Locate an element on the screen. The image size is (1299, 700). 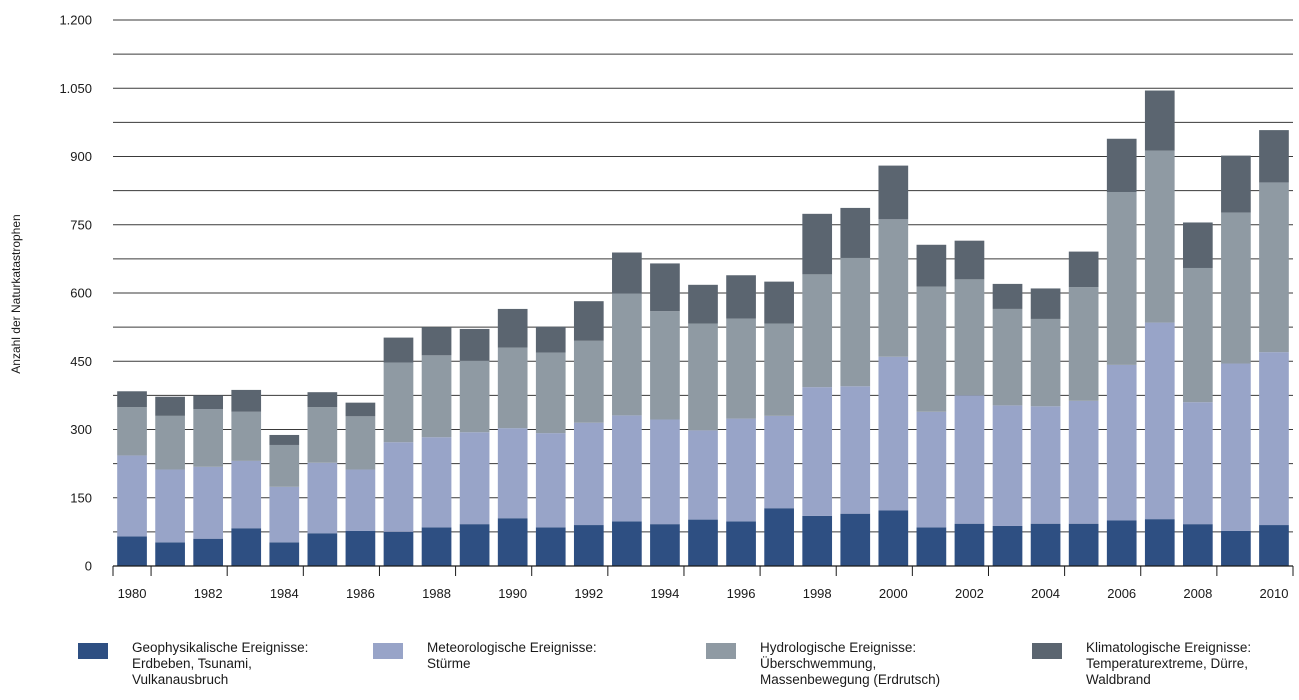
x-tick-label: 2008 is located at coordinates (1197, 593).